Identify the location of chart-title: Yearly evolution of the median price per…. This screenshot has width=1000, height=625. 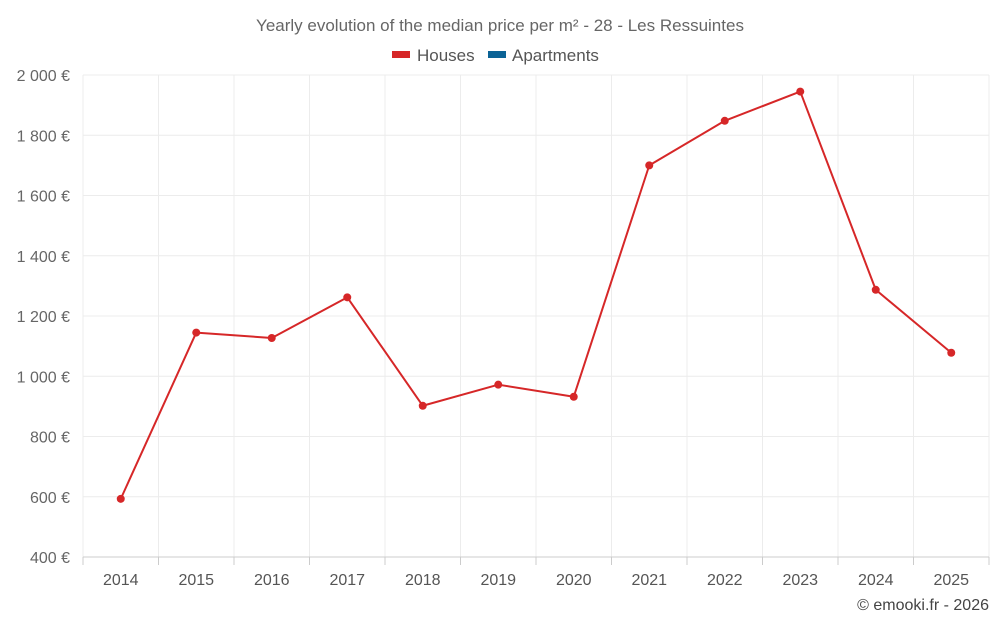
(500, 25).